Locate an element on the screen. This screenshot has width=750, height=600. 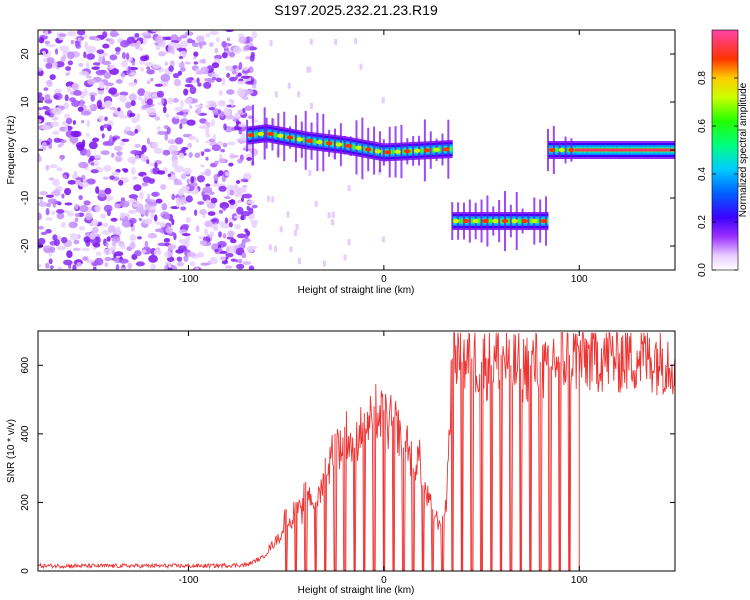
x-tick-label: 0 is located at coordinates (384, 279).